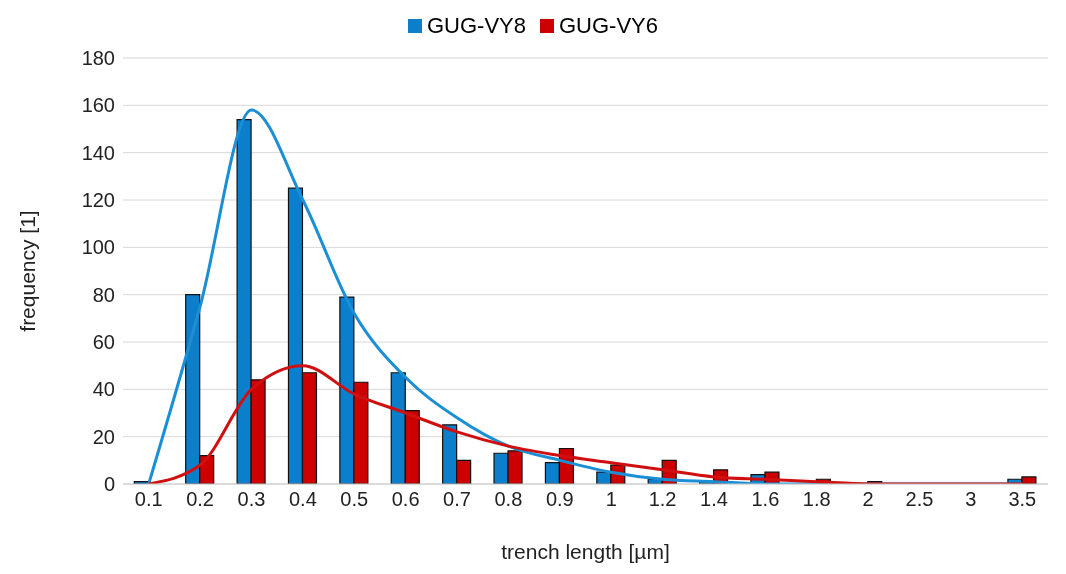 This screenshot has width=1066, height=574. Describe the element at coordinates (611, 499) in the screenshot. I see `x-tick-label: 1` at that location.